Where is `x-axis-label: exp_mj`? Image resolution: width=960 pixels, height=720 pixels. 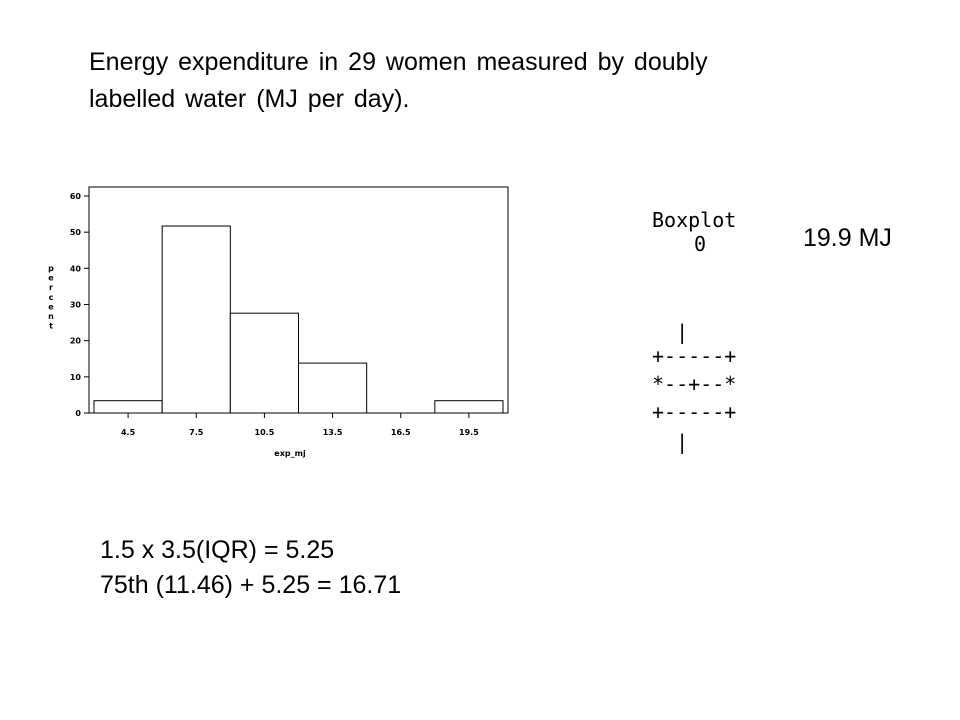
x-axis-label: exp_mj is located at coordinates (290, 453).